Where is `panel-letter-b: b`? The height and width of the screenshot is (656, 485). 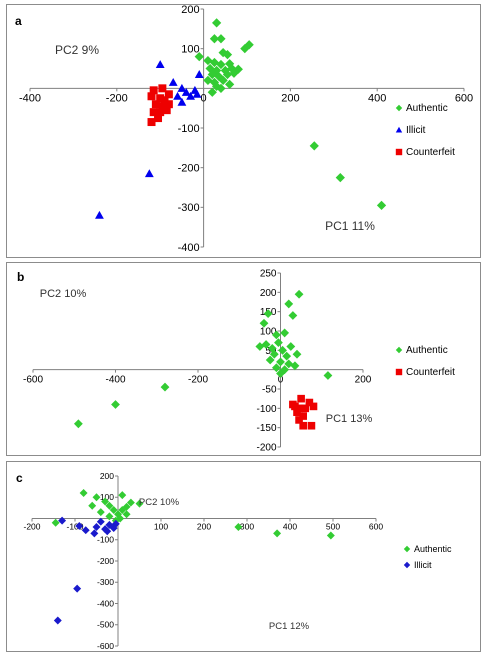 panel-letter-b: b is located at coordinates (20, 277).